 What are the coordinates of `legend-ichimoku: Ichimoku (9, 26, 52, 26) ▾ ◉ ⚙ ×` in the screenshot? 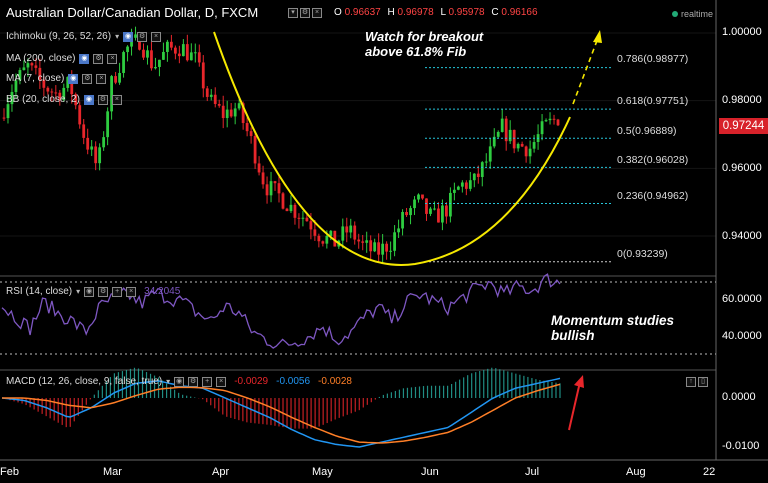 It's located at (84, 36).